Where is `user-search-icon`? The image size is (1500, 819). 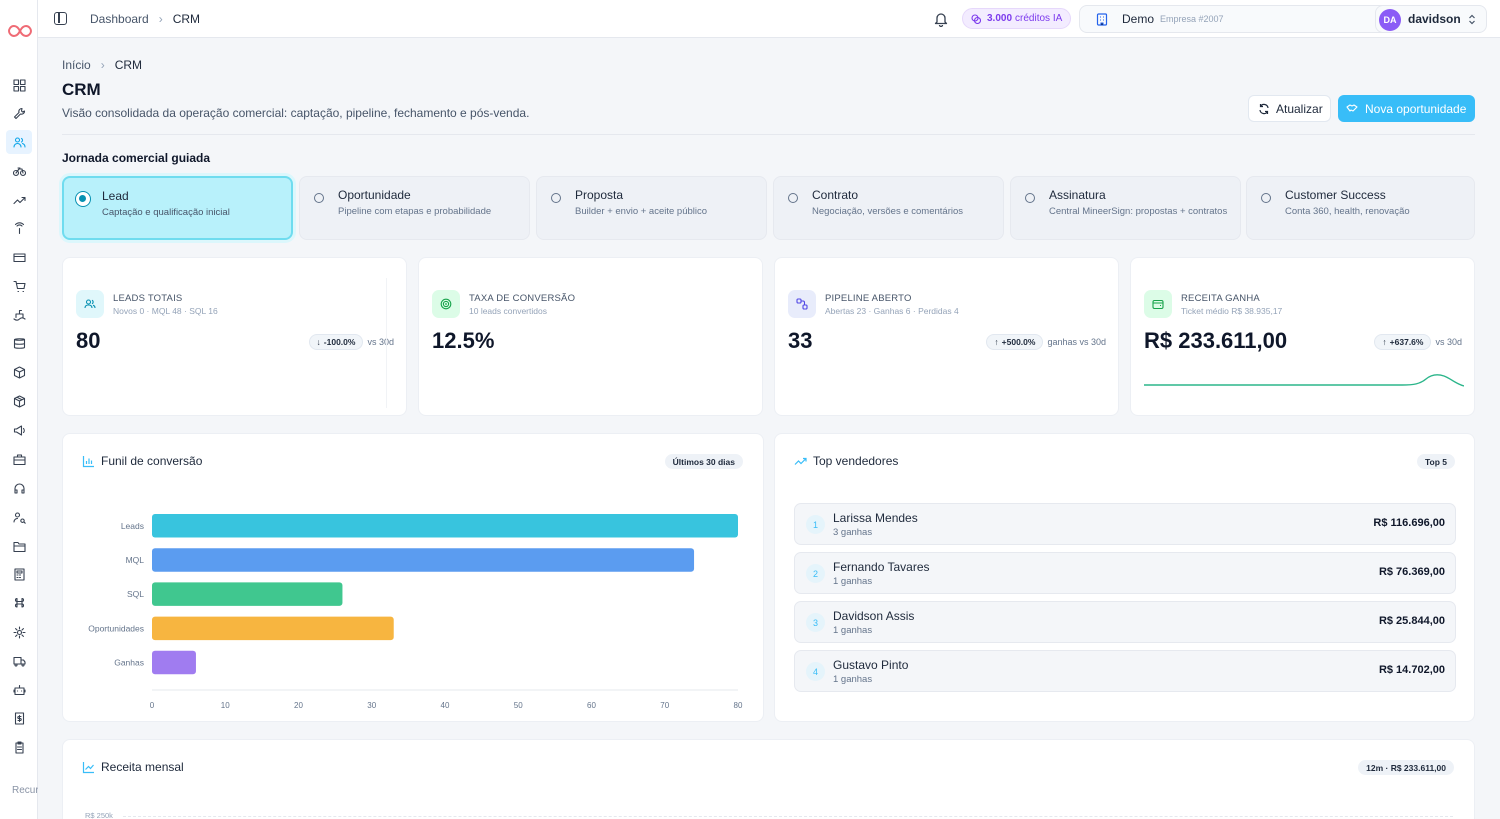
user-search-icon is located at coordinates (19, 517).